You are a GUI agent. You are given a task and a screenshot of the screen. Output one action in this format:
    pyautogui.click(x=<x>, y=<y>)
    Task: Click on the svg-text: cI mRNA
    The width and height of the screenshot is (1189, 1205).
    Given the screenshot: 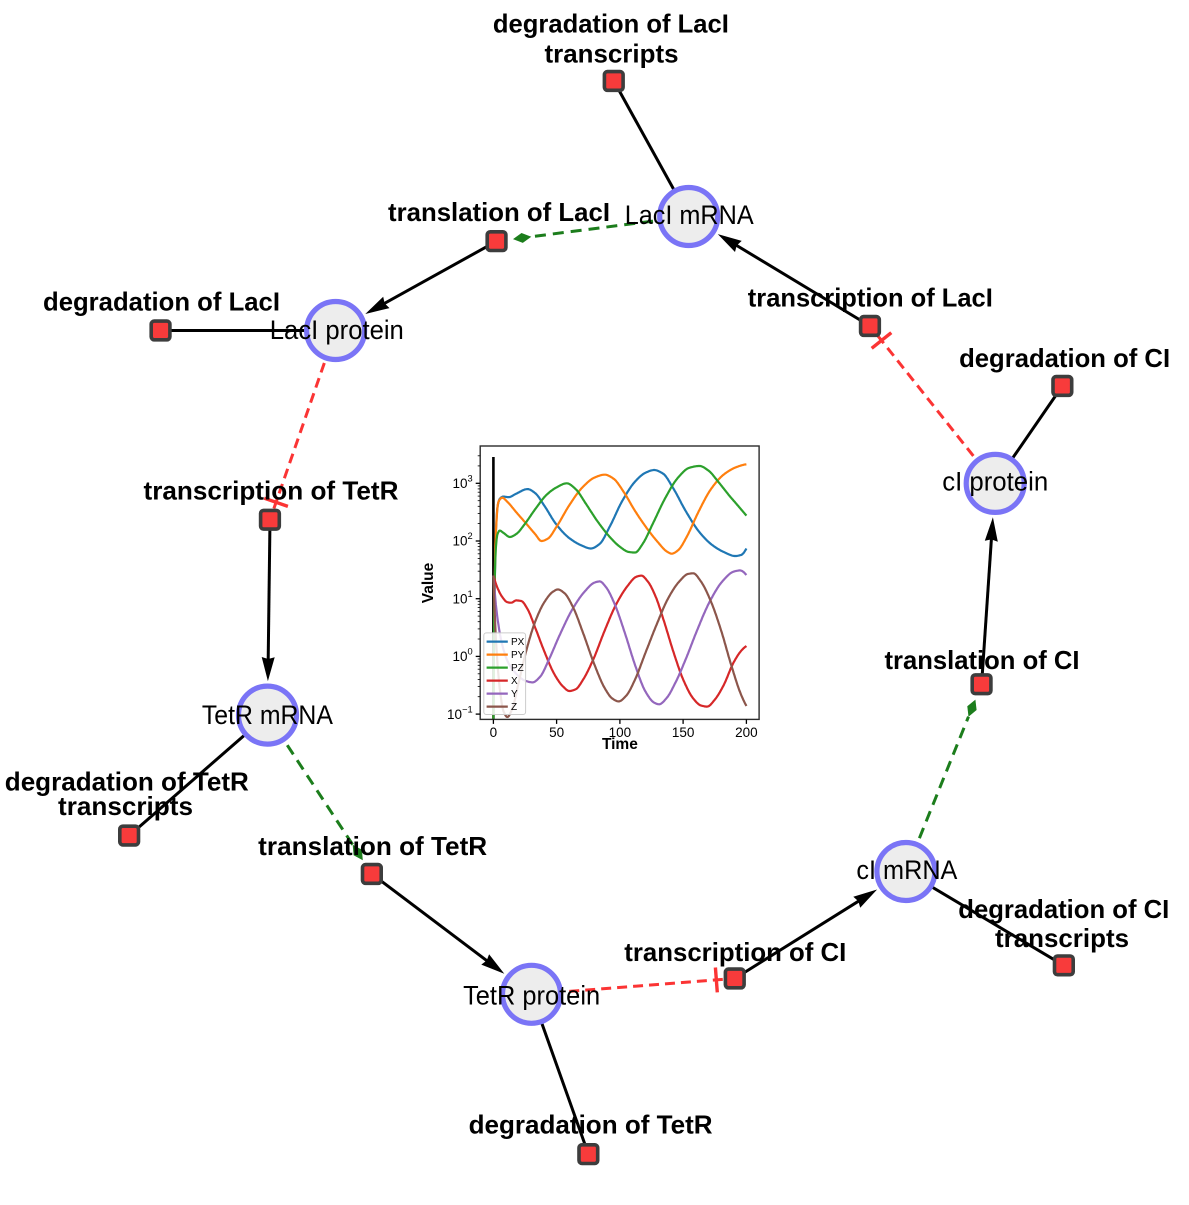 What is the action you would take?
    pyautogui.click(x=906, y=870)
    